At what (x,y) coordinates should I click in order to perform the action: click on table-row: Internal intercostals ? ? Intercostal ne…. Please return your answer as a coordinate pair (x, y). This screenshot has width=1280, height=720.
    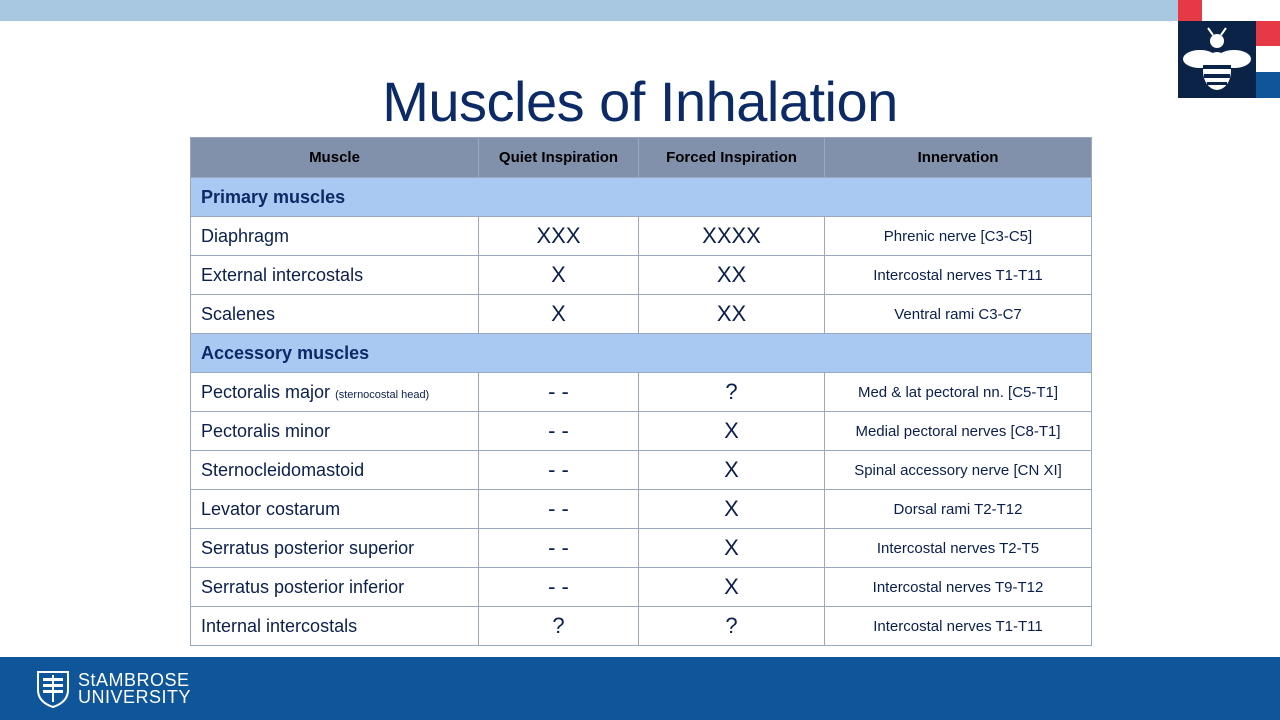
    Looking at the image, I should click on (641, 626).